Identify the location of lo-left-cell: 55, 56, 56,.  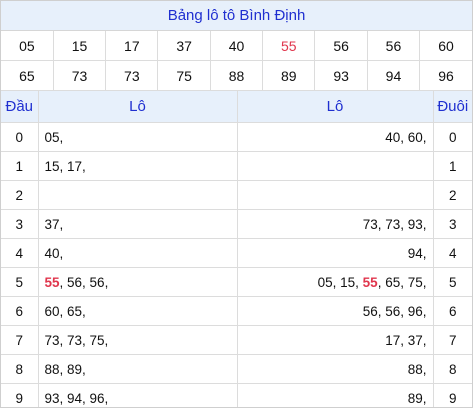
(137, 282).